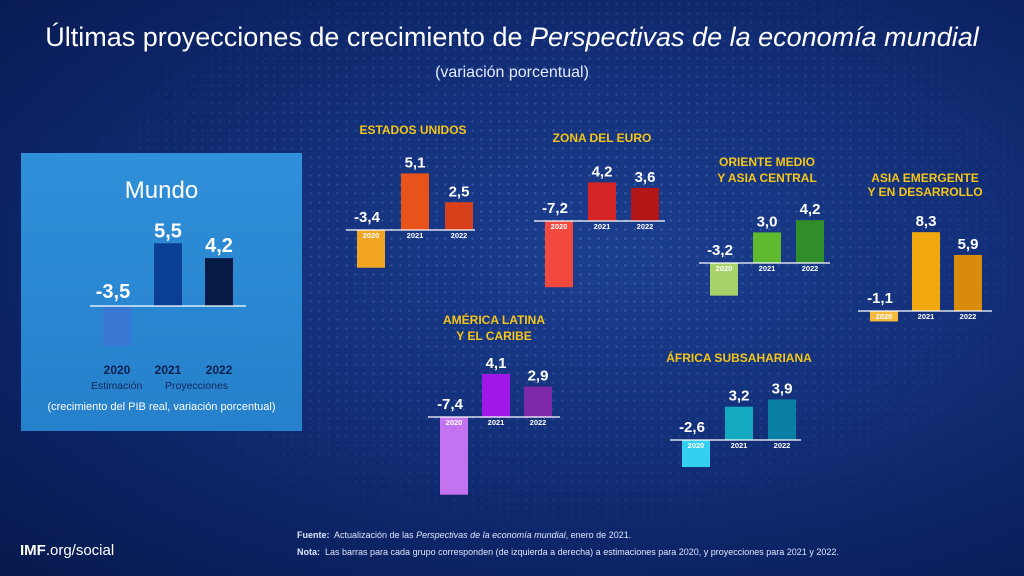 This screenshot has width=1024, height=576. What do you see at coordinates (459, 191) in the screenshot?
I see `value-label-estados-unidos-2022: 2,5` at bounding box center [459, 191].